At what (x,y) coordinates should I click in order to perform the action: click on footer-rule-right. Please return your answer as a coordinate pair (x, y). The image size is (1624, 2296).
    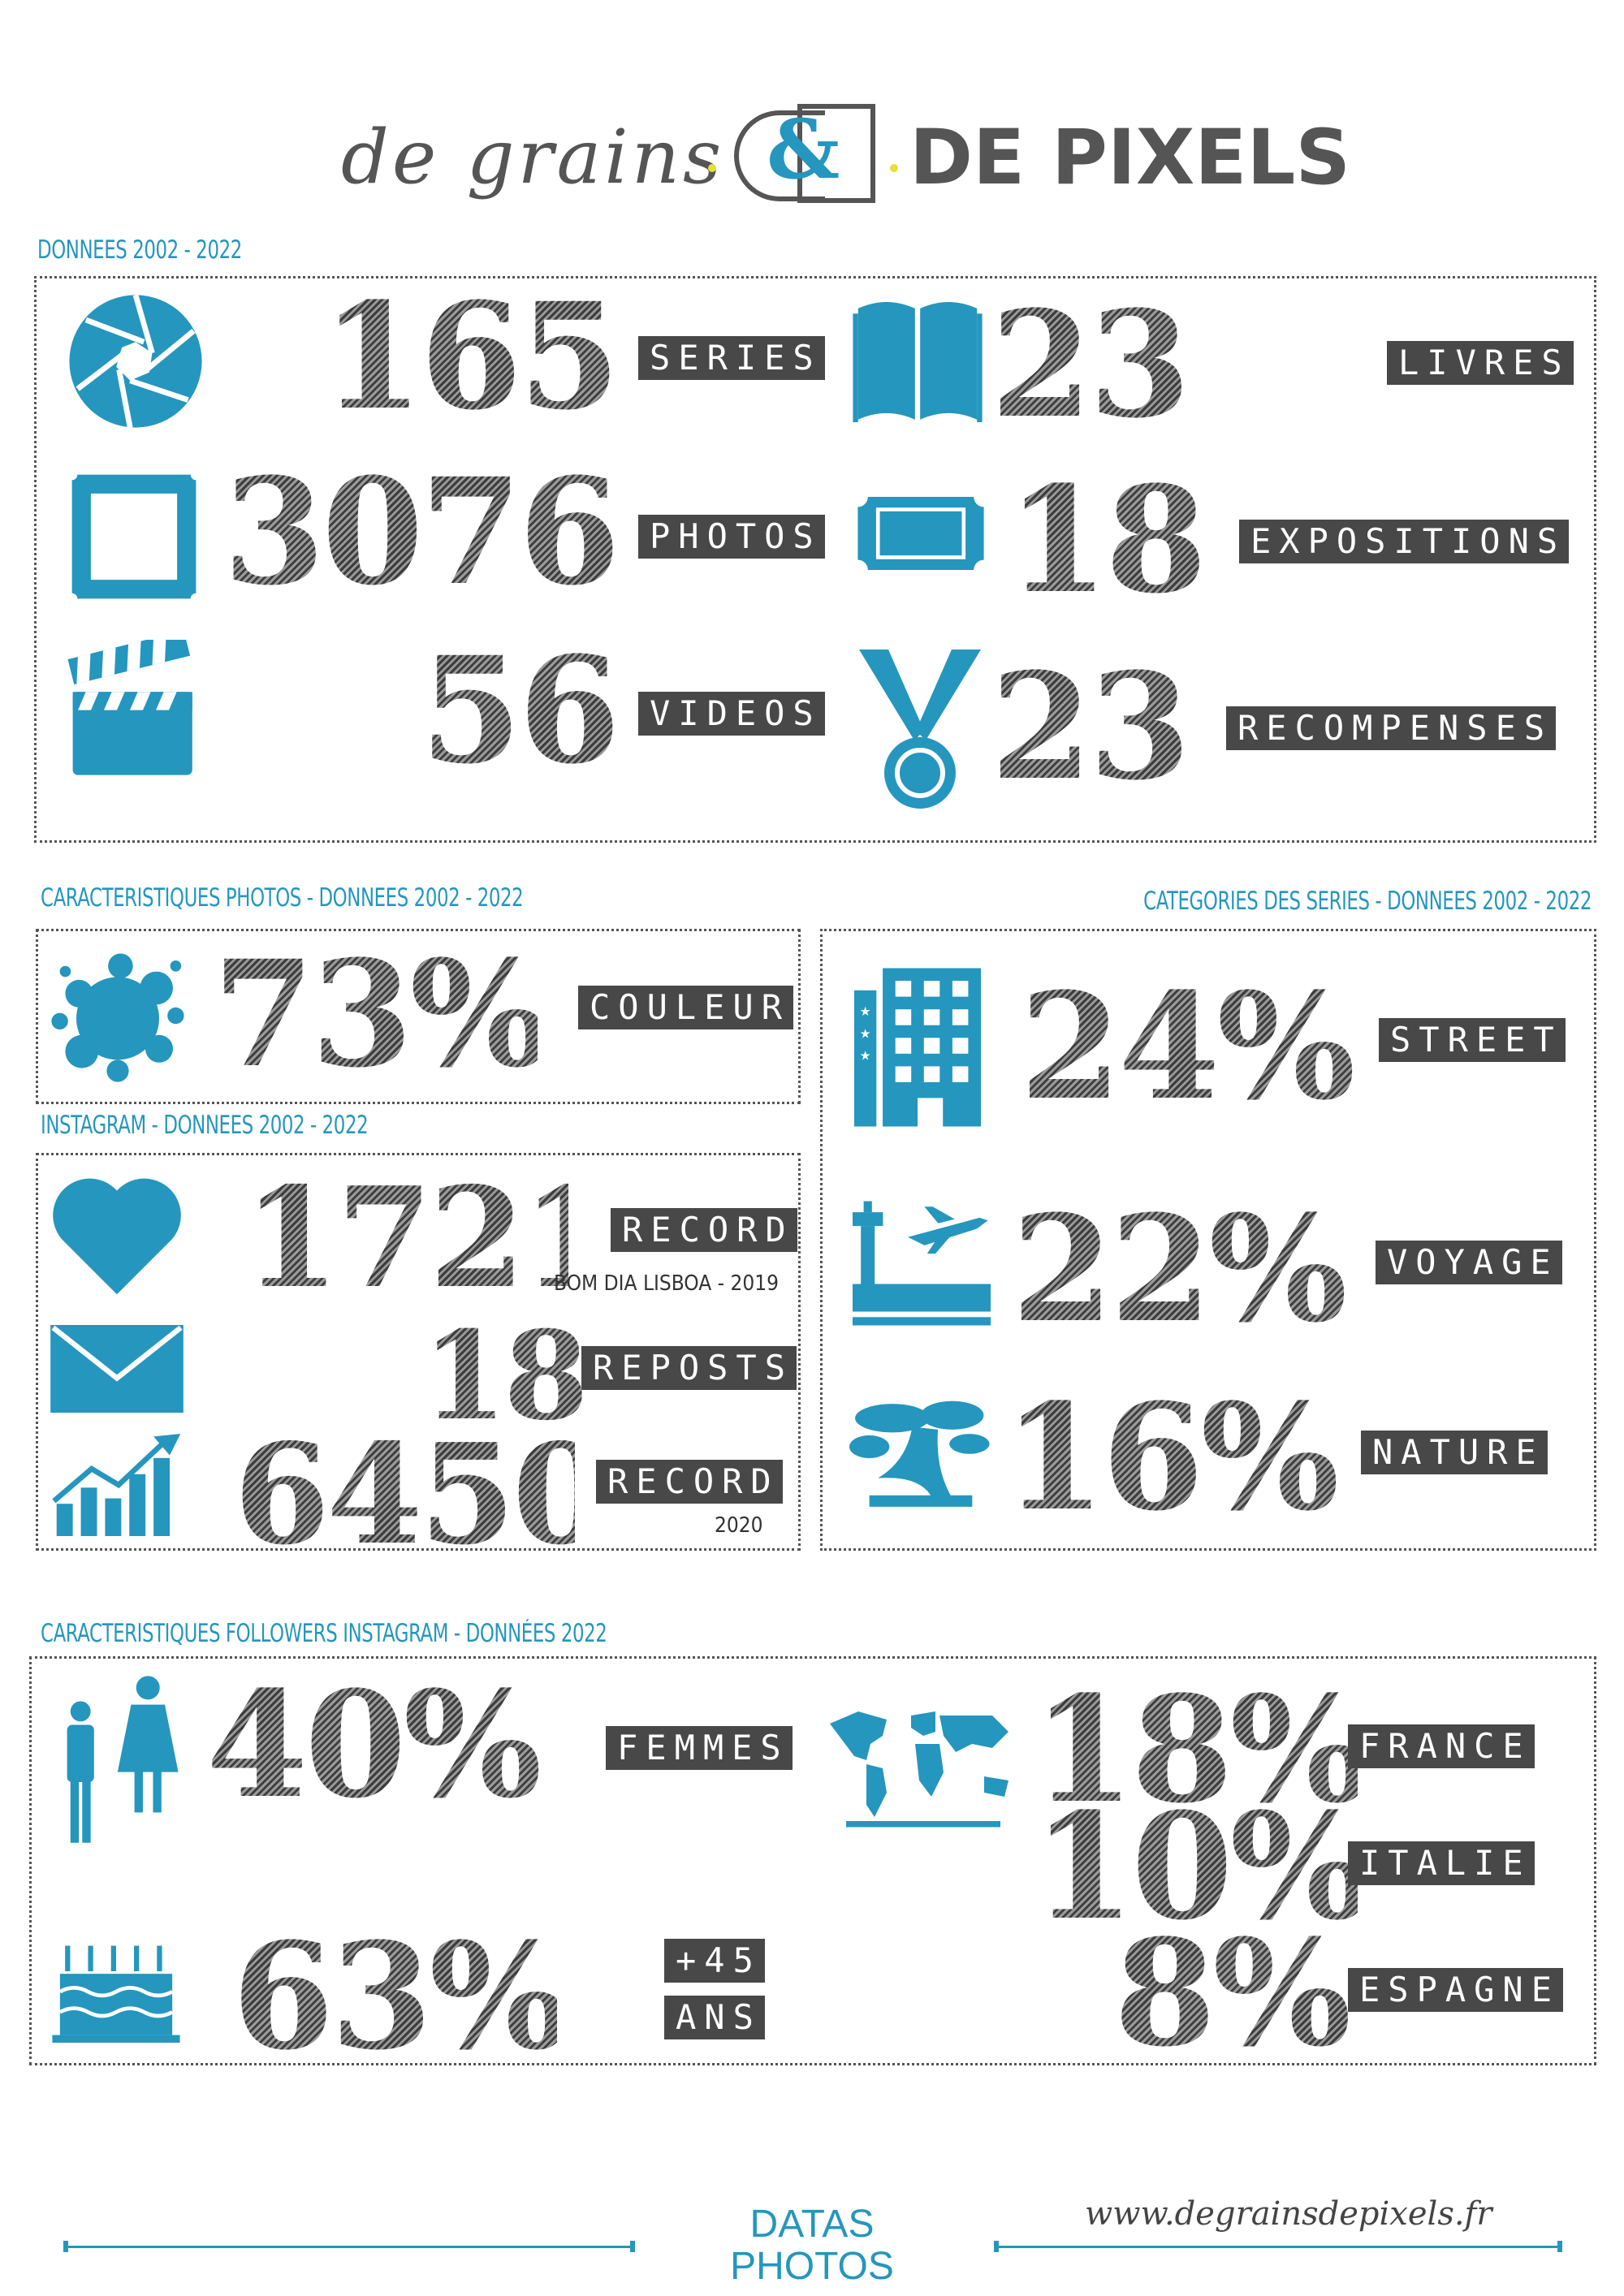
    Looking at the image, I should click on (1278, 2247).